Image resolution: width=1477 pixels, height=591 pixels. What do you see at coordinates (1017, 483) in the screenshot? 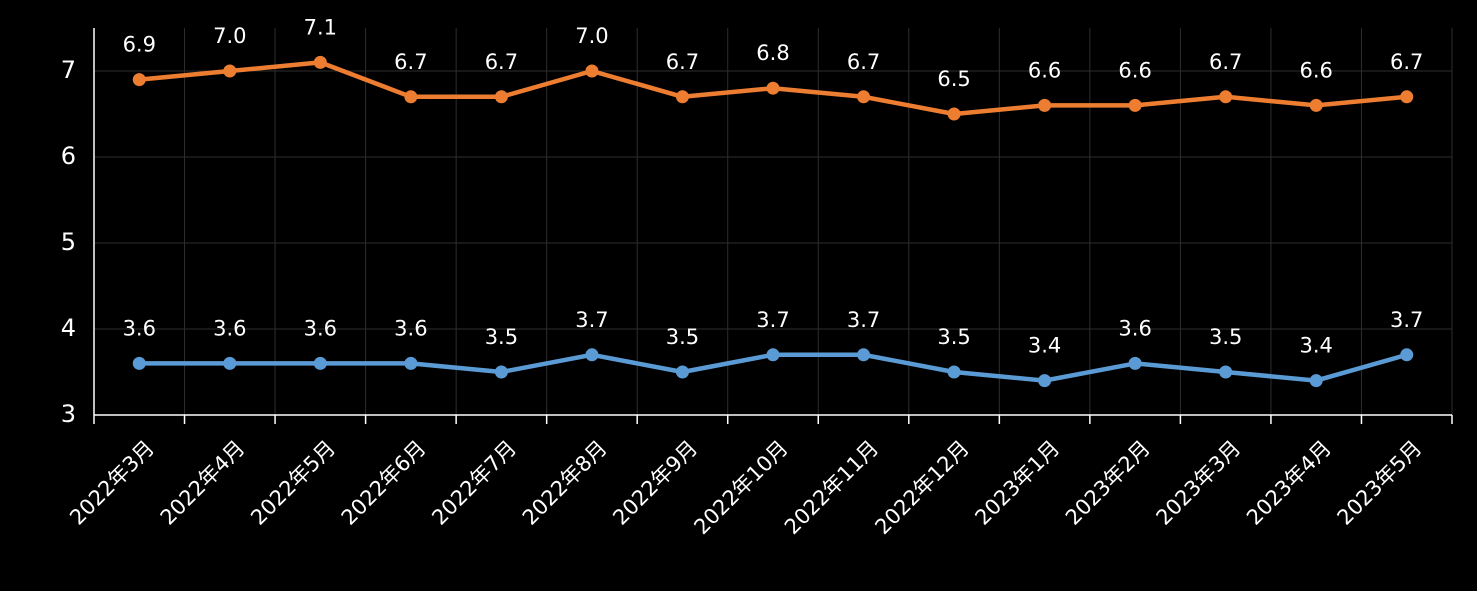
I see `x-tick-label: 2023年1月` at bounding box center [1017, 483].